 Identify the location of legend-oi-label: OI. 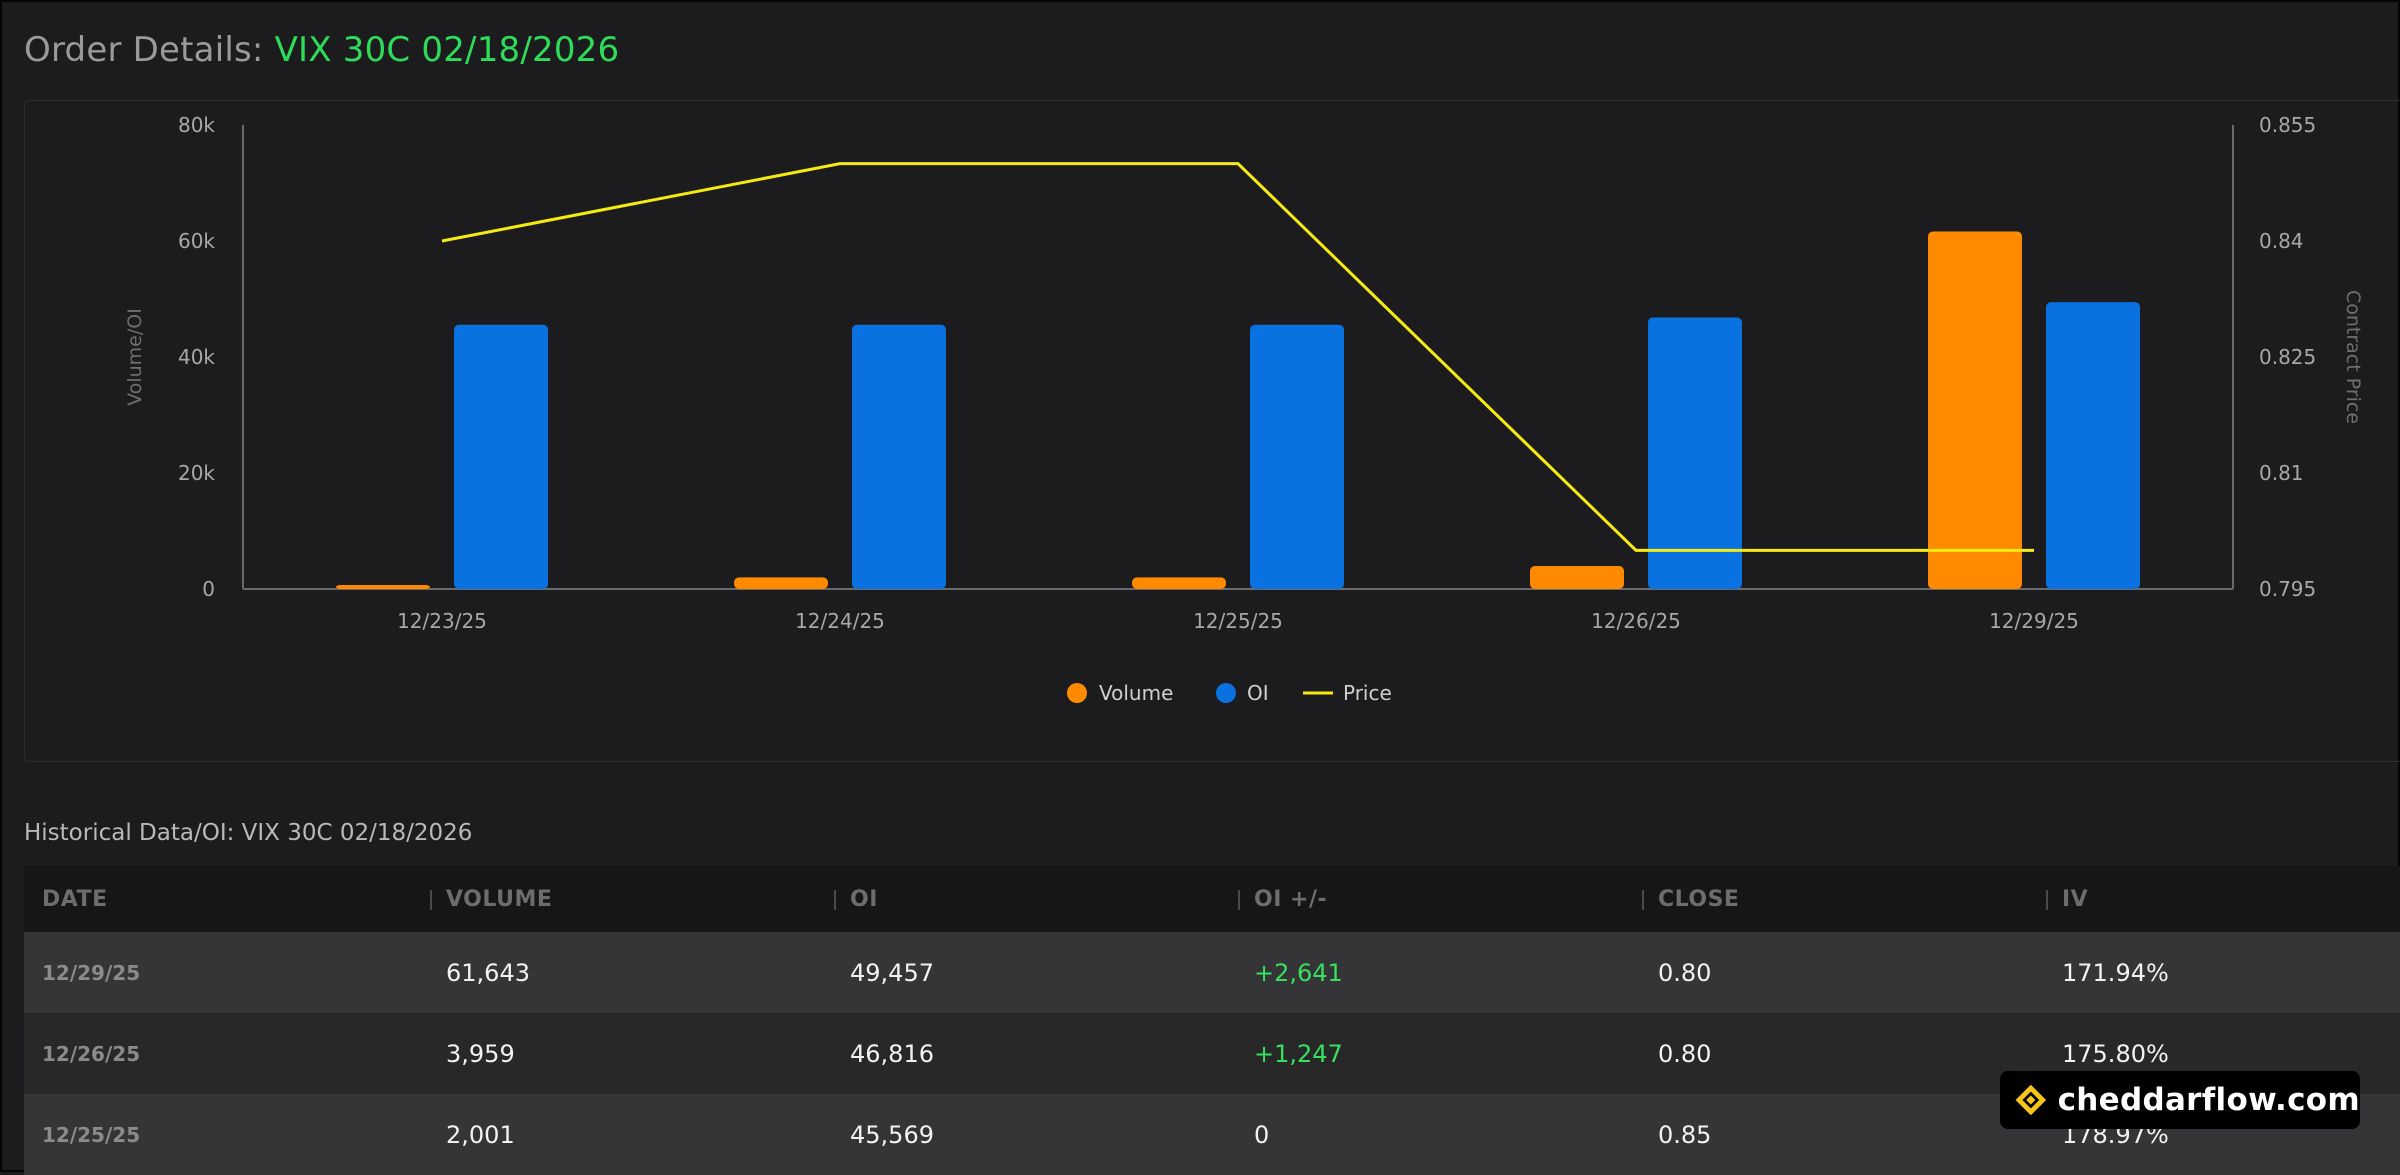
(1258, 693).